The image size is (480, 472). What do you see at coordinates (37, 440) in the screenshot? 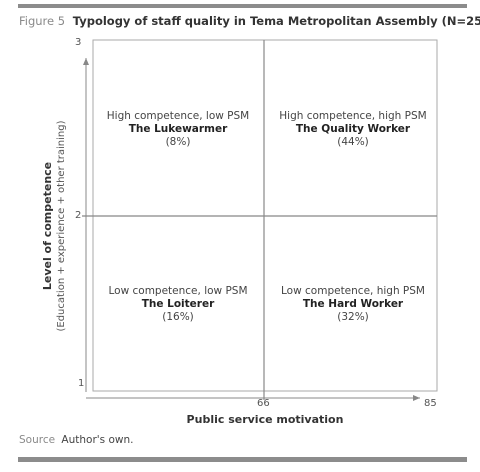
I see `source-label: Source` at bounding box center [37, 440].